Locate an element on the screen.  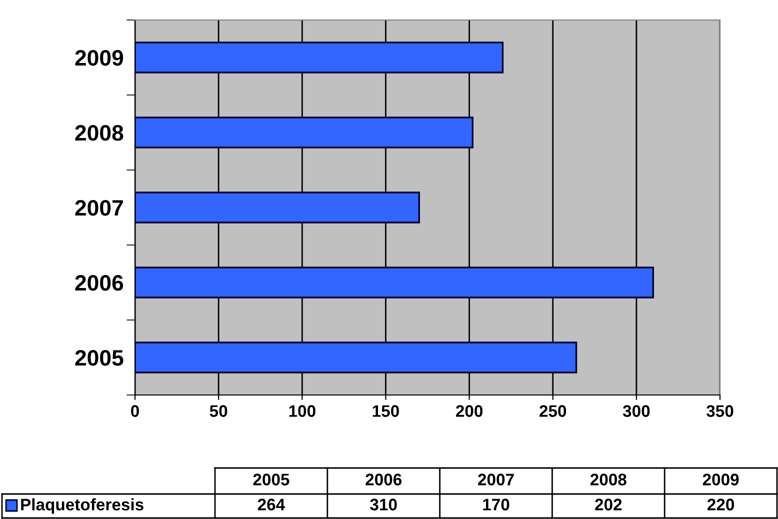
legend-label: Plaquetoferesis is located at coordinates (82, 506).